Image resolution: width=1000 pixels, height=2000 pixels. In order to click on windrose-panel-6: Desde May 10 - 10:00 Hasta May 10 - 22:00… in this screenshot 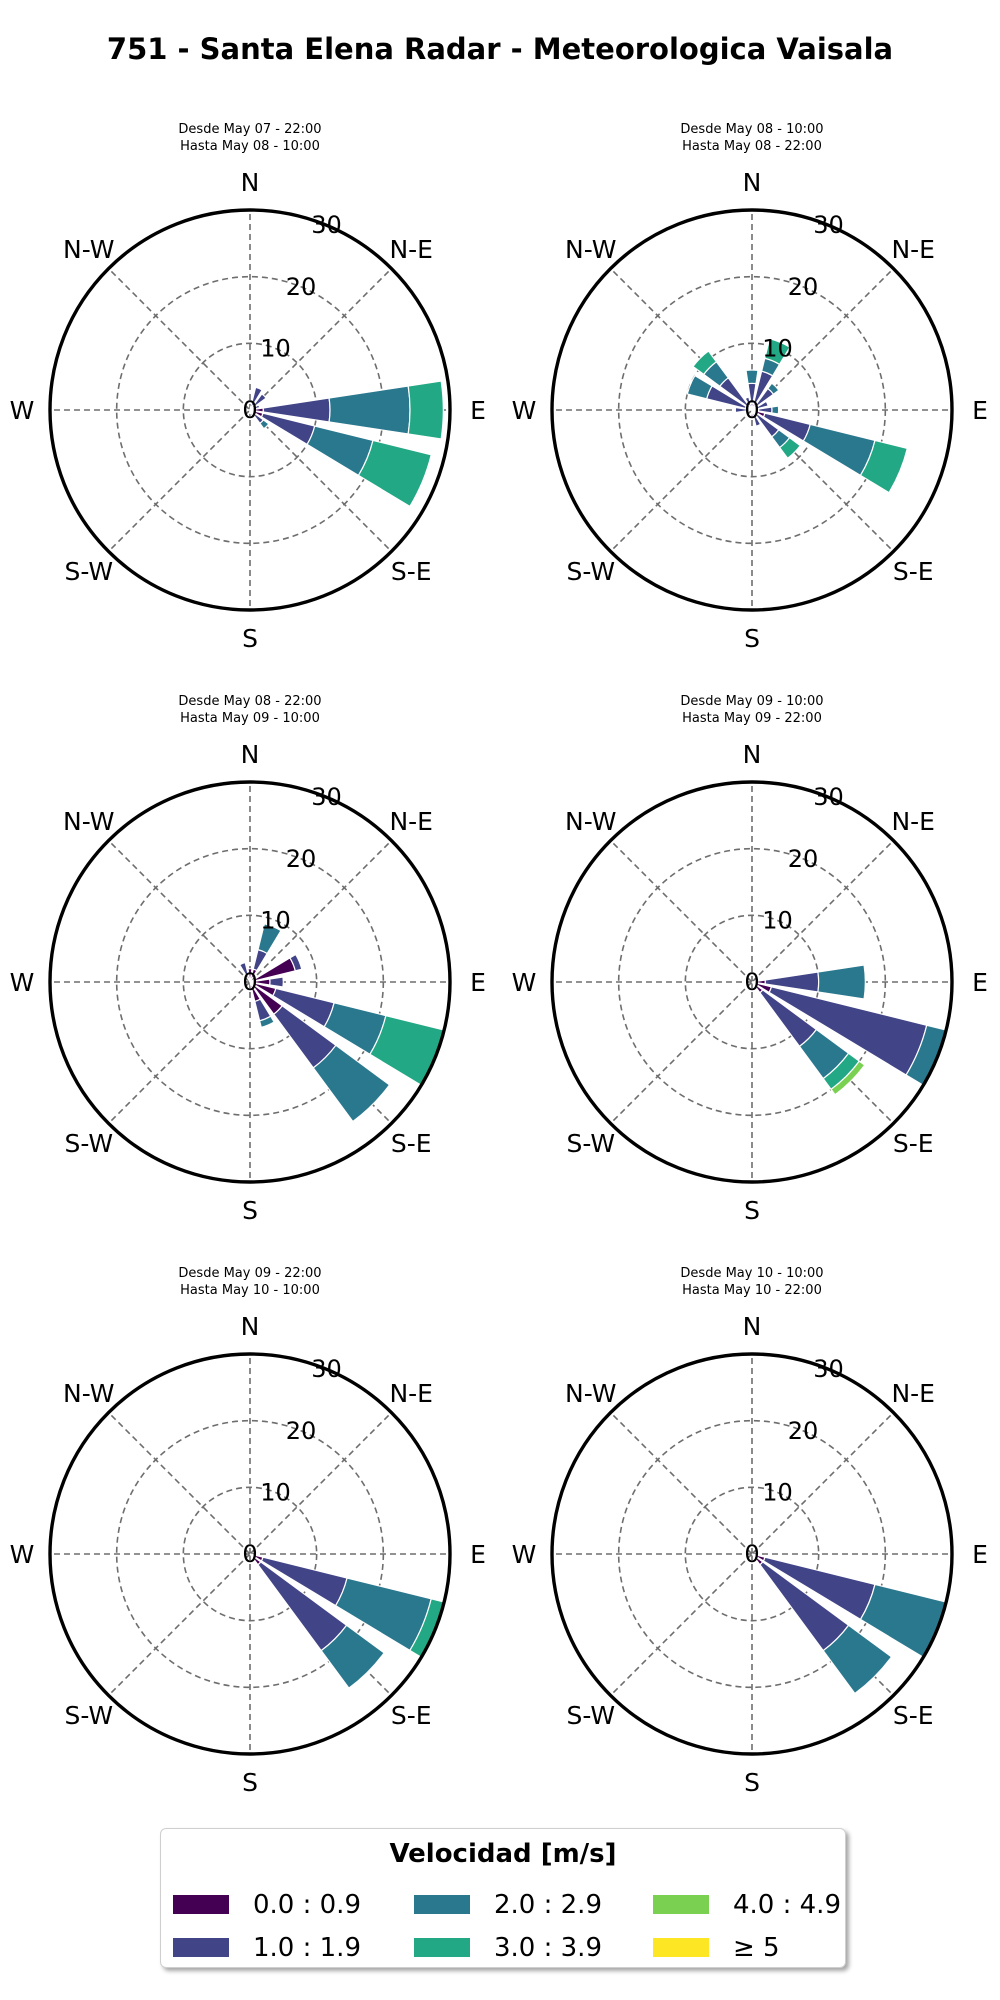, I will do `click(750, 1531)`.